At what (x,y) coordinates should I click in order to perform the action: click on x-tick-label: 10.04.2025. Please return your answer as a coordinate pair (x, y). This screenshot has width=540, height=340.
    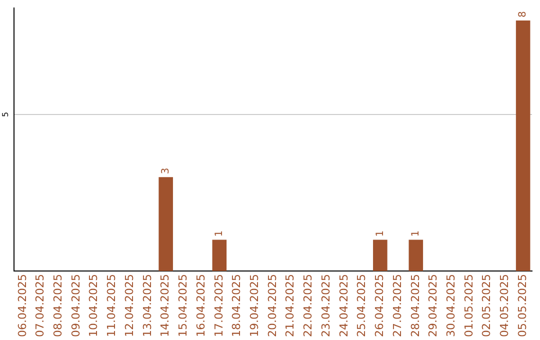
    Looking at the image, I should click on (93, 306).